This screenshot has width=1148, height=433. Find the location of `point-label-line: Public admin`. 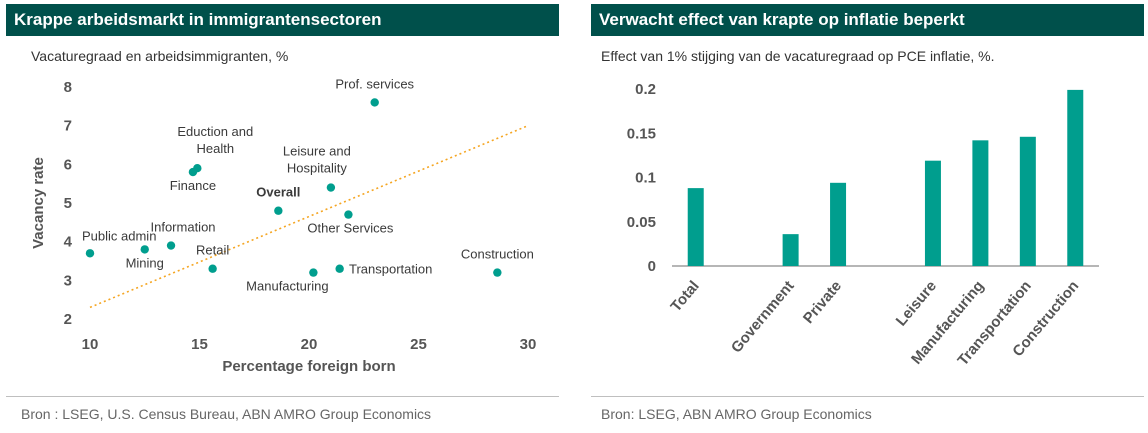

point-label-line: Public admin is located at coordinates (119, 235).